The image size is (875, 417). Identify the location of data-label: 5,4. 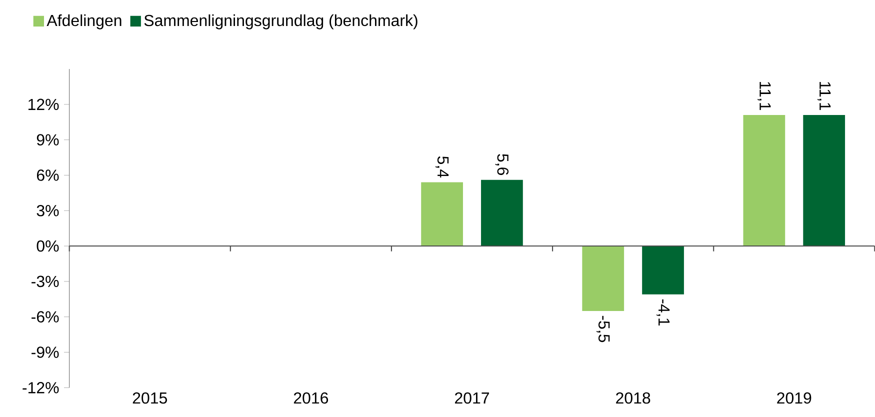
(442, 167).